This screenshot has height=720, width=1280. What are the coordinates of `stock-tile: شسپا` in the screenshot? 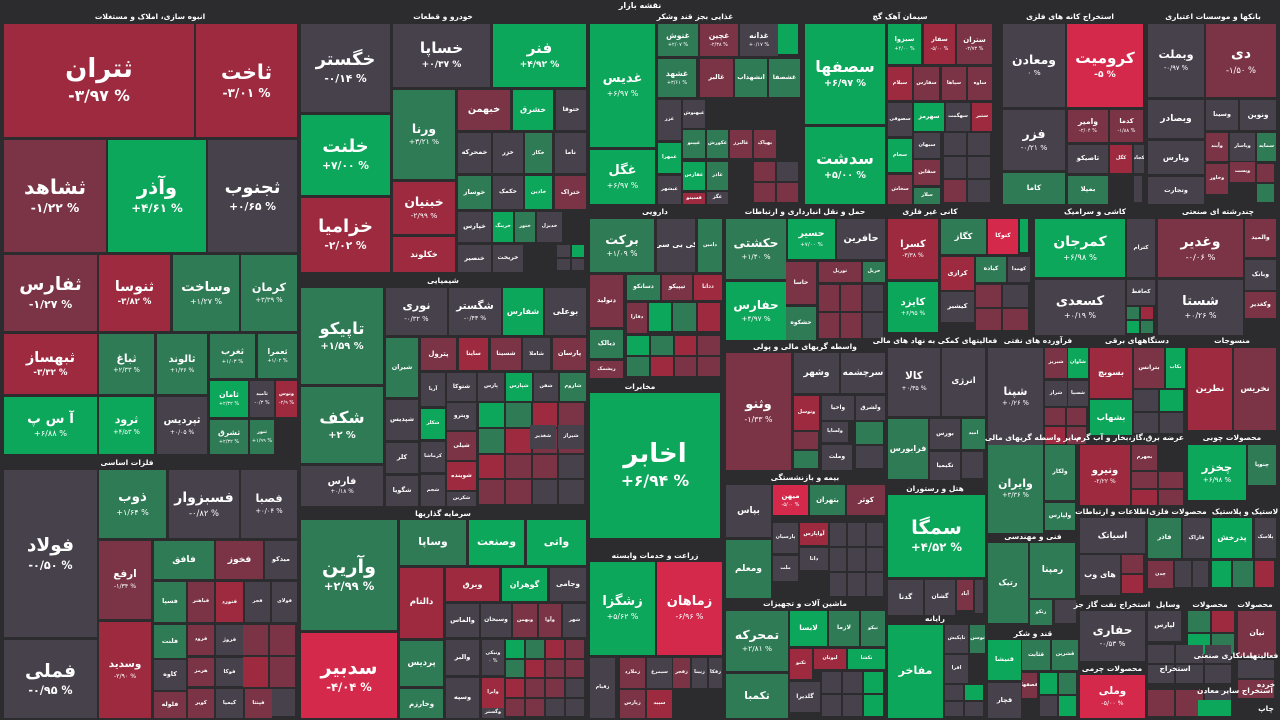 It's located at (1078, 393).